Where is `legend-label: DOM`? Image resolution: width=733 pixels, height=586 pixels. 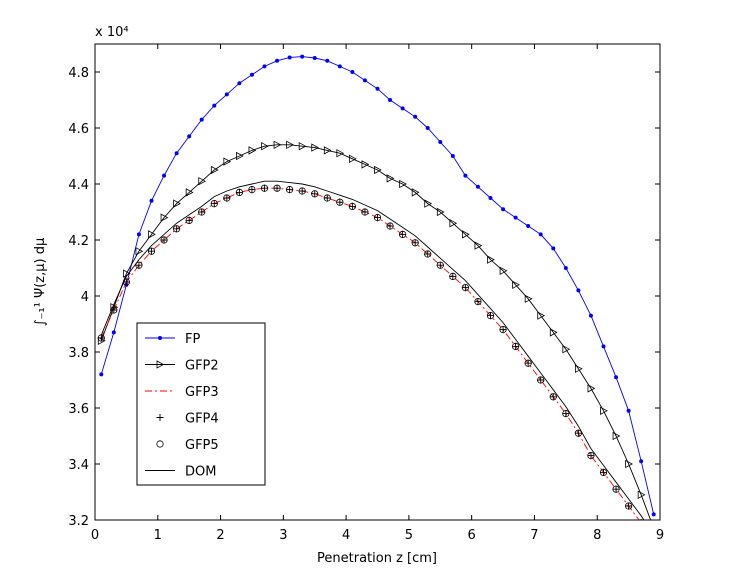
legend-label: DOM is located at coordinates (200, 472).